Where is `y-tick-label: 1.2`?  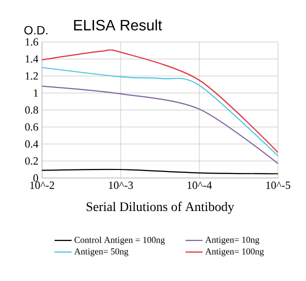
y-tick-label: 1.2 is located at coordinates (32, 76).